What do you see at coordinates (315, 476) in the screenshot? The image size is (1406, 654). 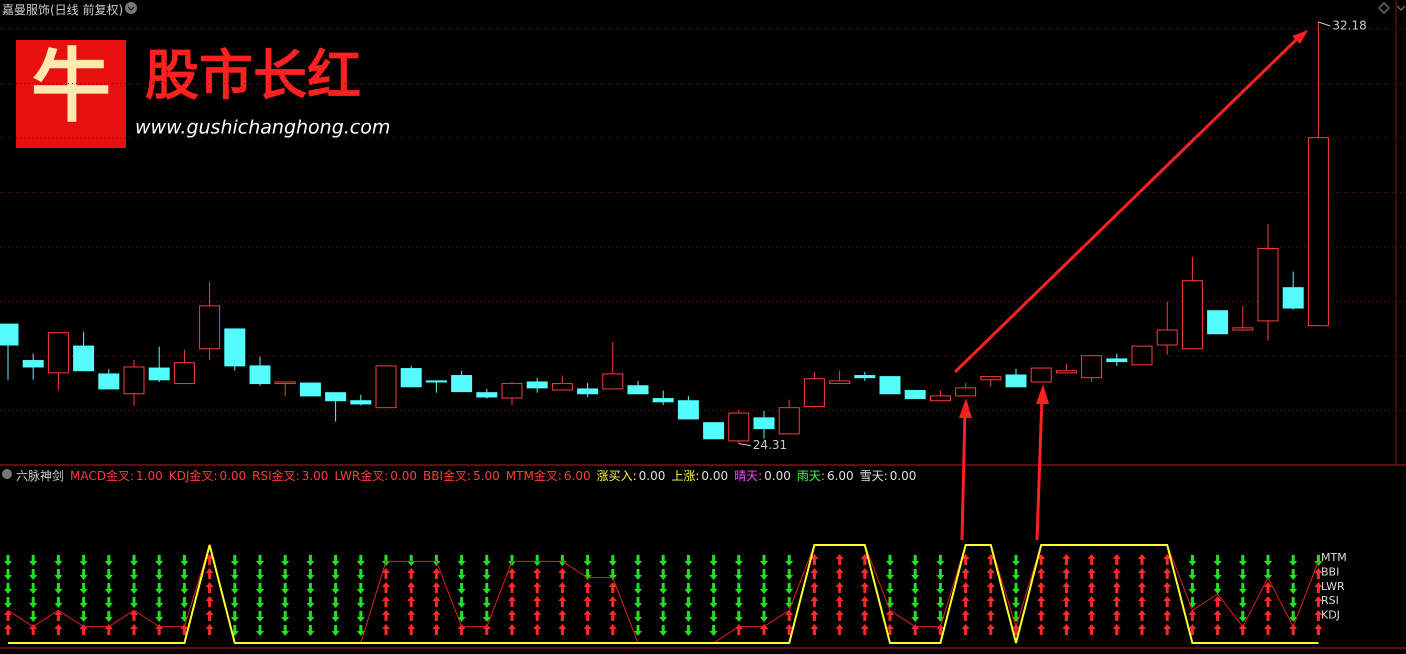 I see `indicator-value: 3.00` at bounding box center [315, 476].